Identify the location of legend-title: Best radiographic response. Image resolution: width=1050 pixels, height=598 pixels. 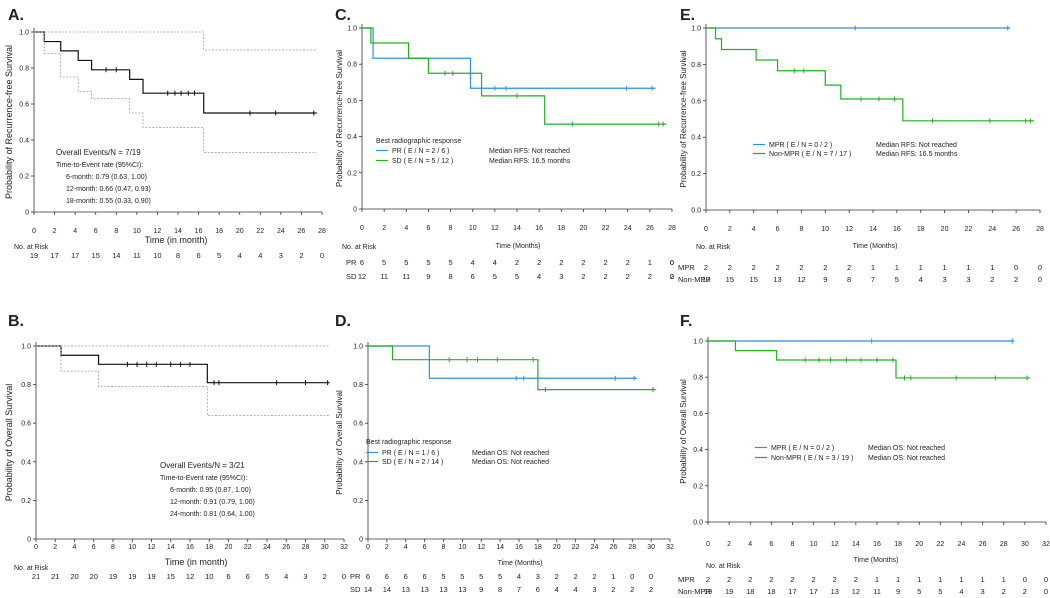
(418, 141).